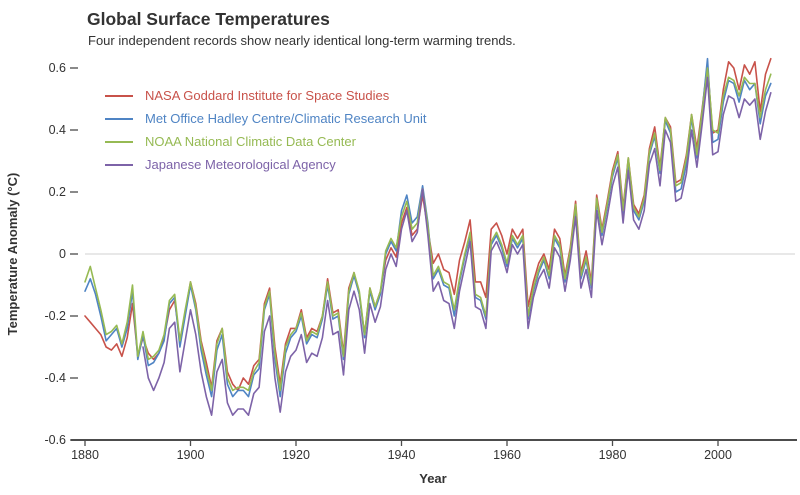 Image resolution: width=800 pixels, height=495 pixels. I want to click on y-tick-label: -0.6, so click(55, 440).